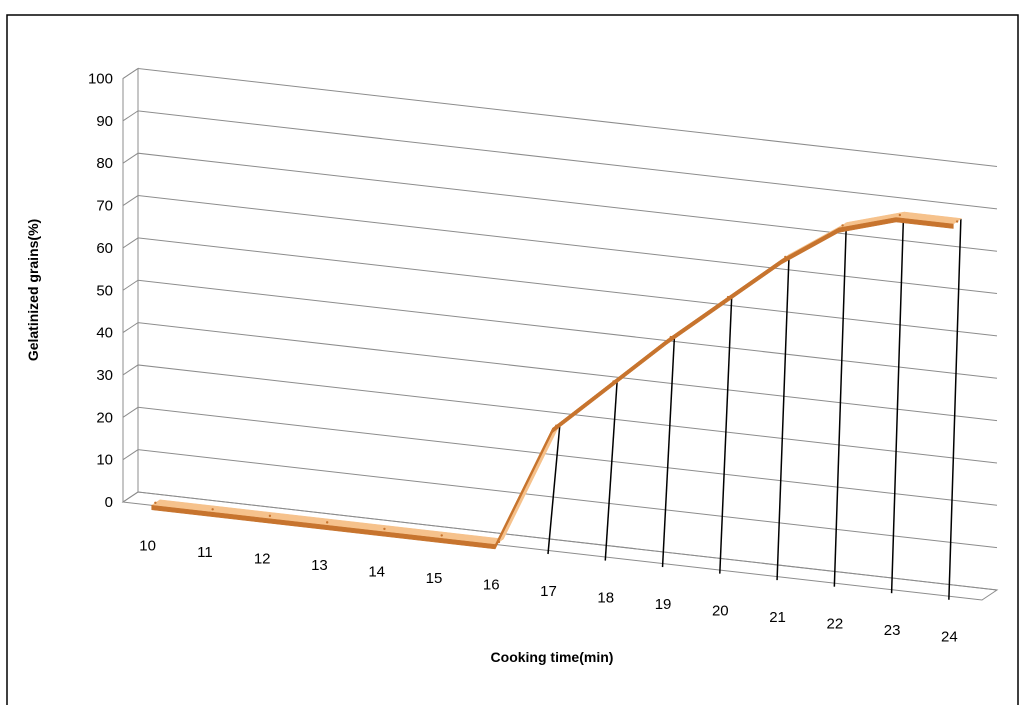  Describe the element at coordinates (605, 598) in the screenshot. I see `x-tick-label: 18` at that location.